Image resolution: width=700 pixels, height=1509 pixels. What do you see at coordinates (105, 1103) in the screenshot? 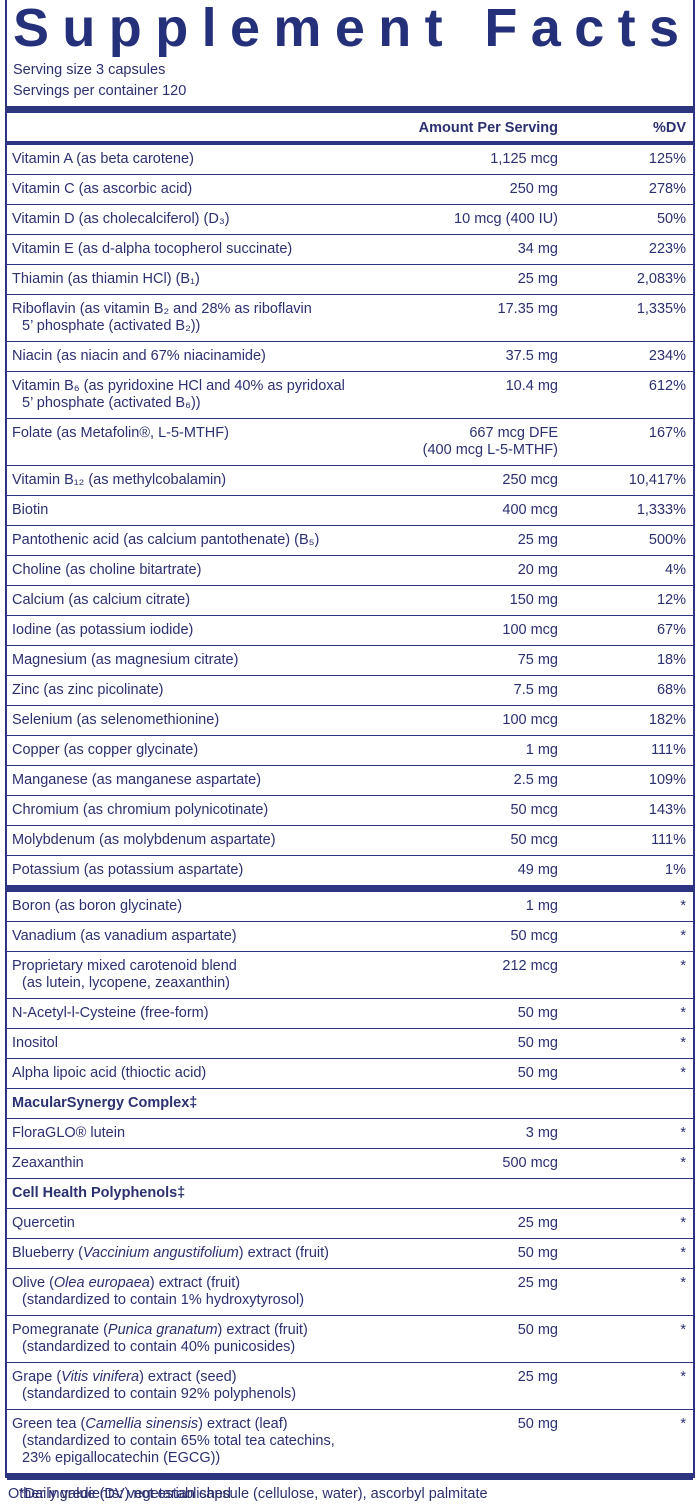
I see `section-heading: MacularSynergy Complex‡` at bounding box center [105, 1103].